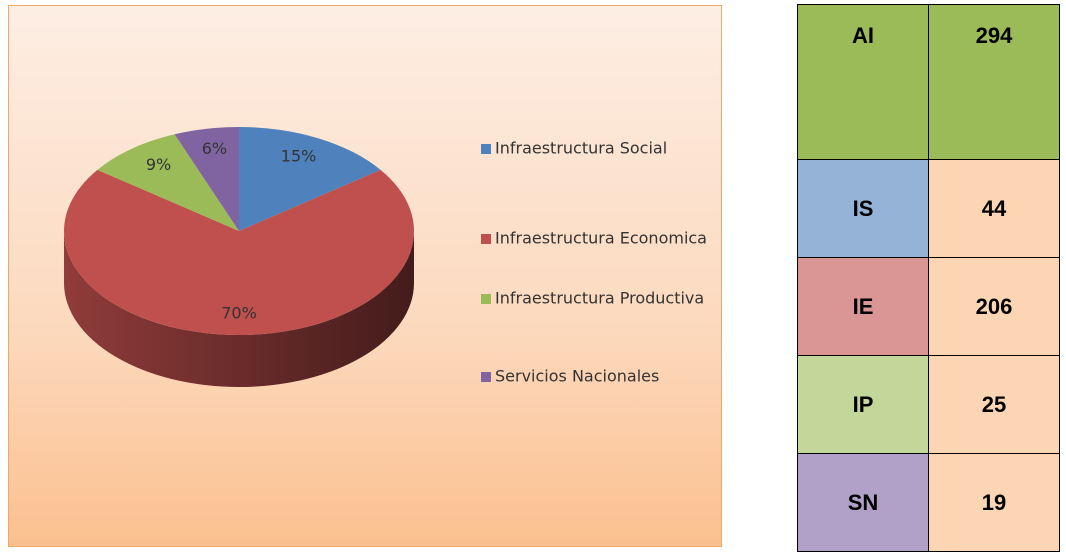 Image resolution: width=1066 pixels, height=555 pixels. I want to click on table-row: AI 294, so click(928, 82).